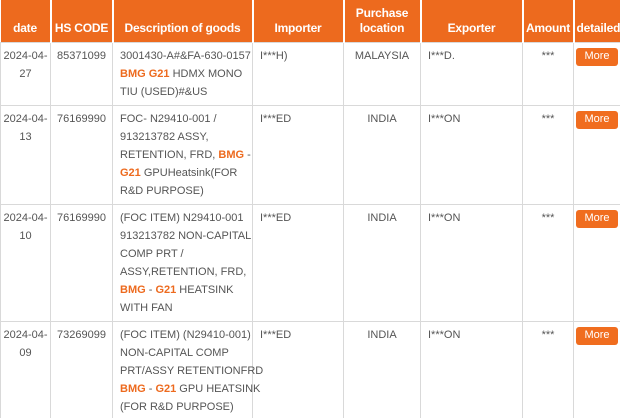  I want to click on column-header-importer: Importer, so click(298, 21).